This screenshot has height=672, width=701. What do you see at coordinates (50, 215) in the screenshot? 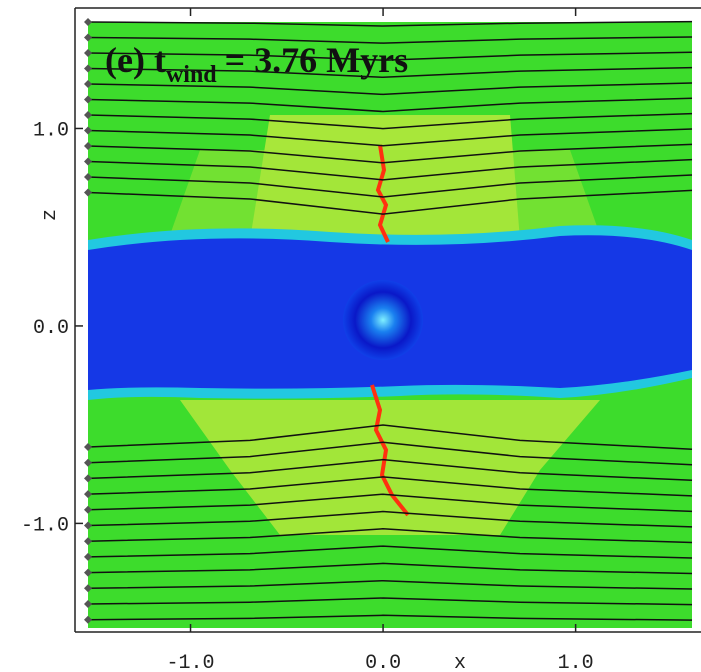
I see `y-axis-label: z` at bounding box center [50, 215].